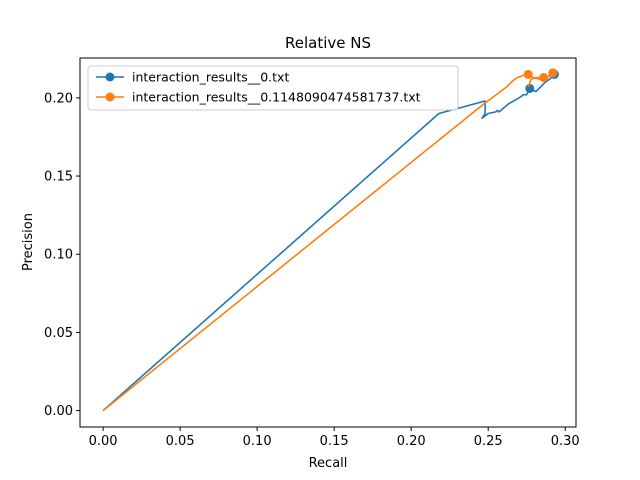 Image resolution: width=640 pixels, height=480 pixels. Describe the element at coordinates (328, 463) in the screenshot. I see `x-axis-label: Recall` at that location.